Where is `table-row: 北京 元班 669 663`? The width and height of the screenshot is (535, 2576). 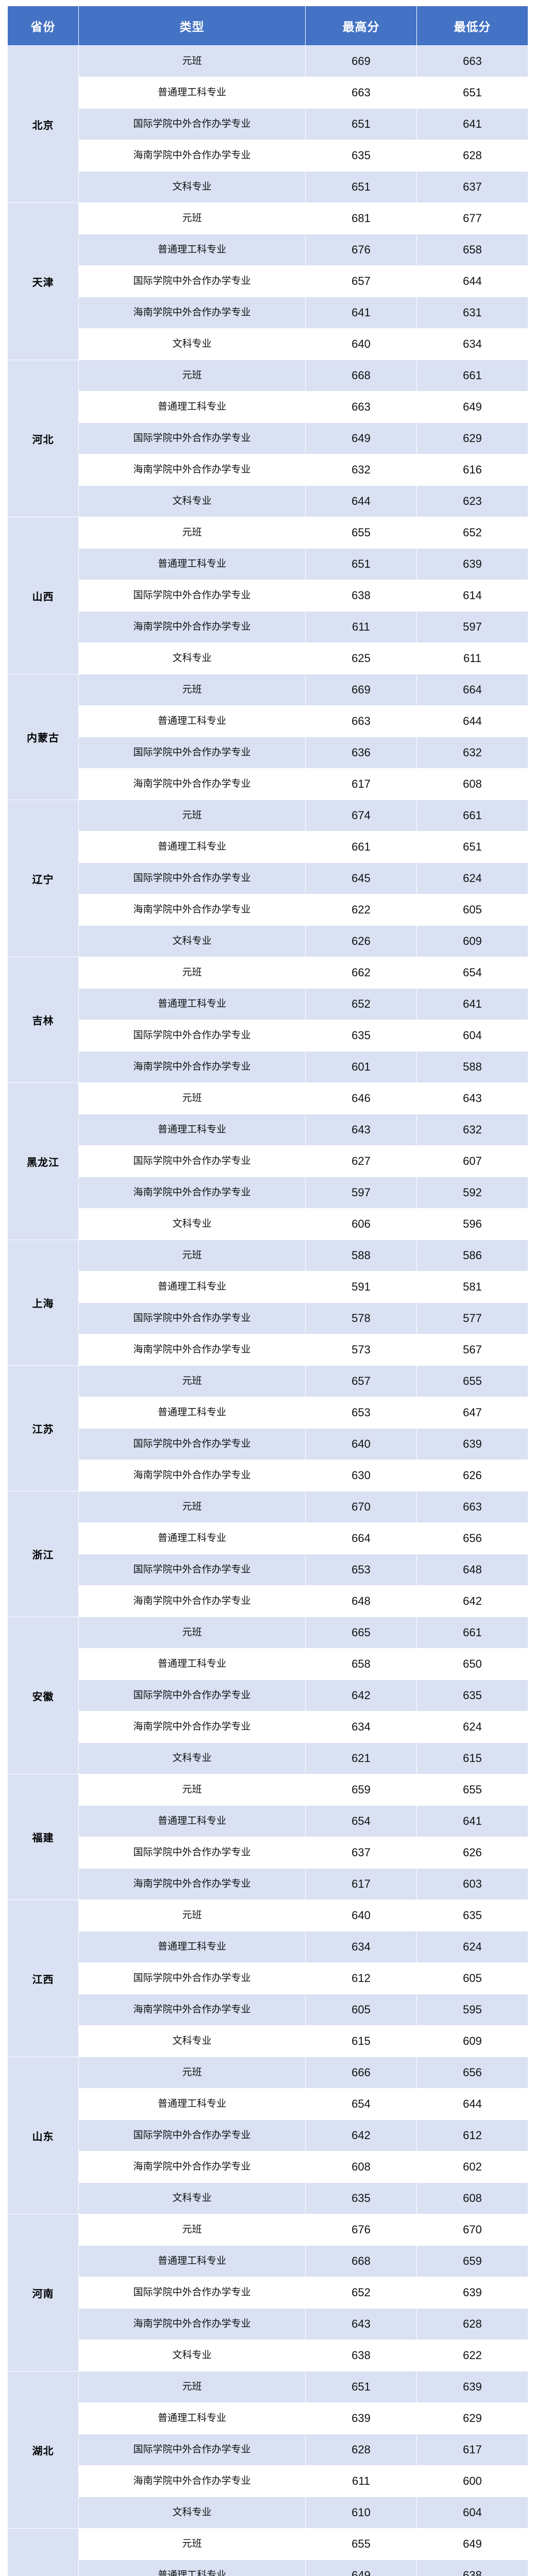
table-row: 北京 元班 669 663 is located at coordinates (267, 124).